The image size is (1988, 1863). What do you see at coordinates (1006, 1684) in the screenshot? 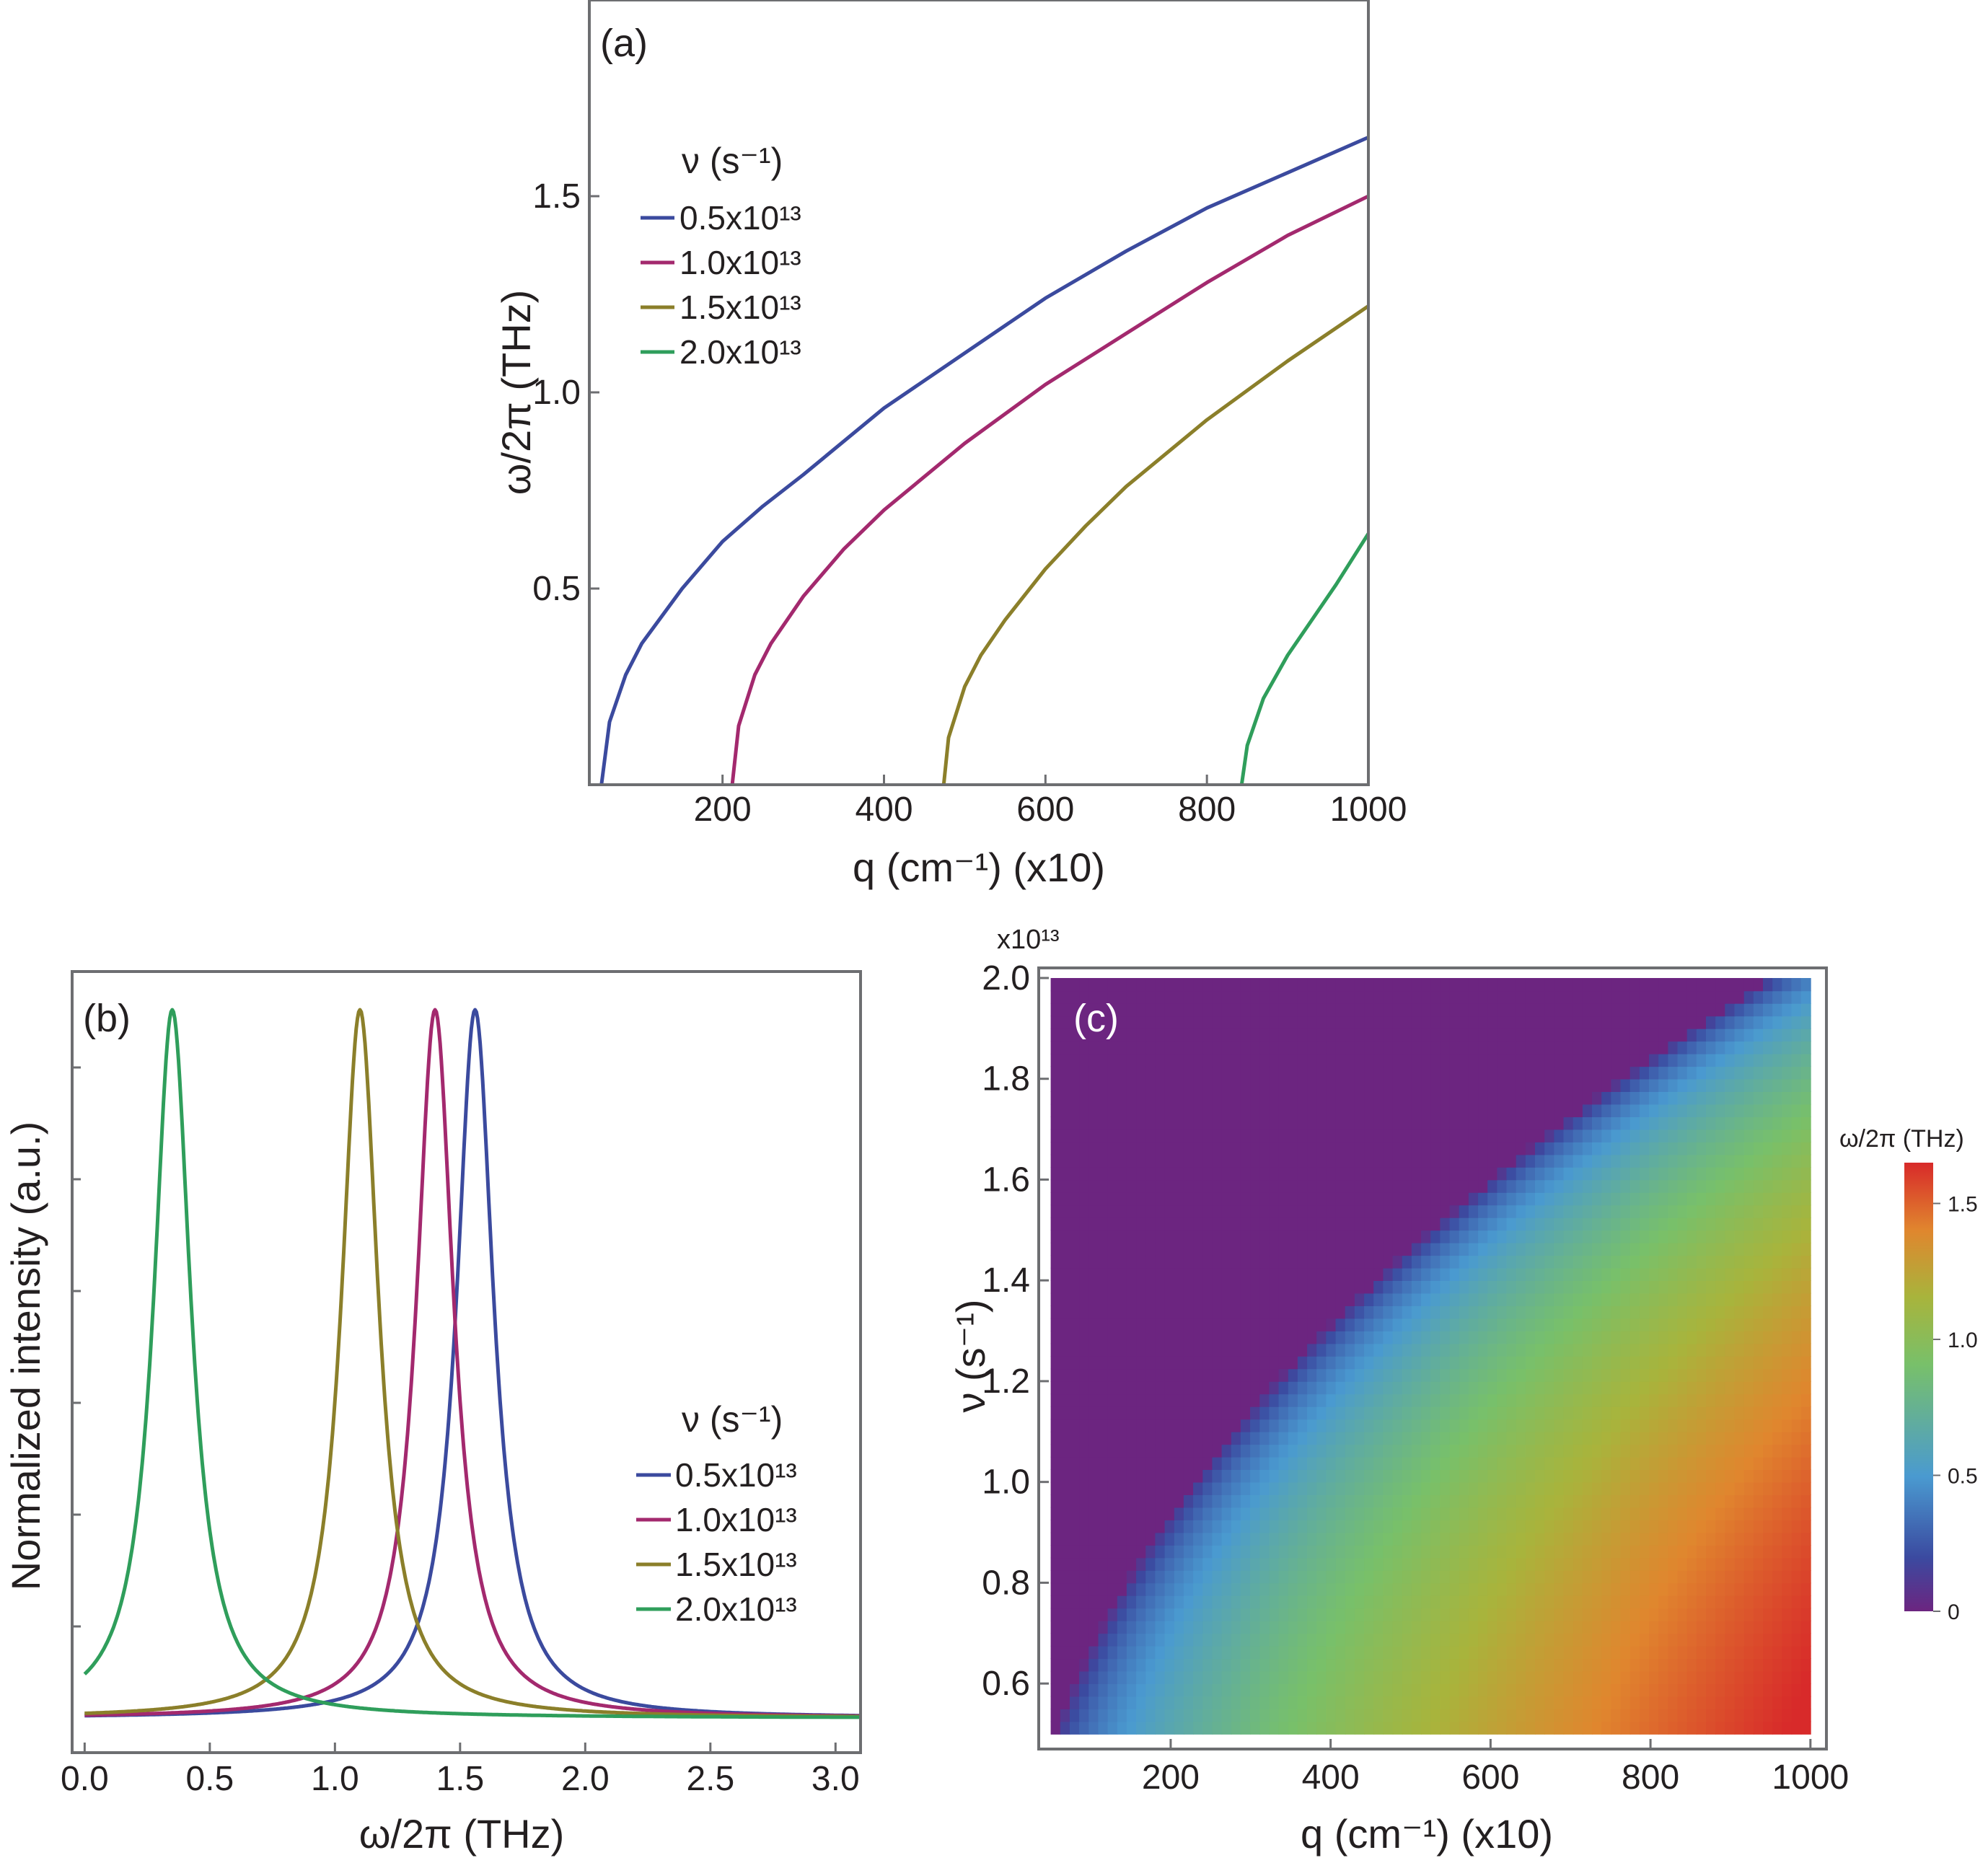
I see `y-tick-label-0: 0.6` at bounding box center [1006, 1684].